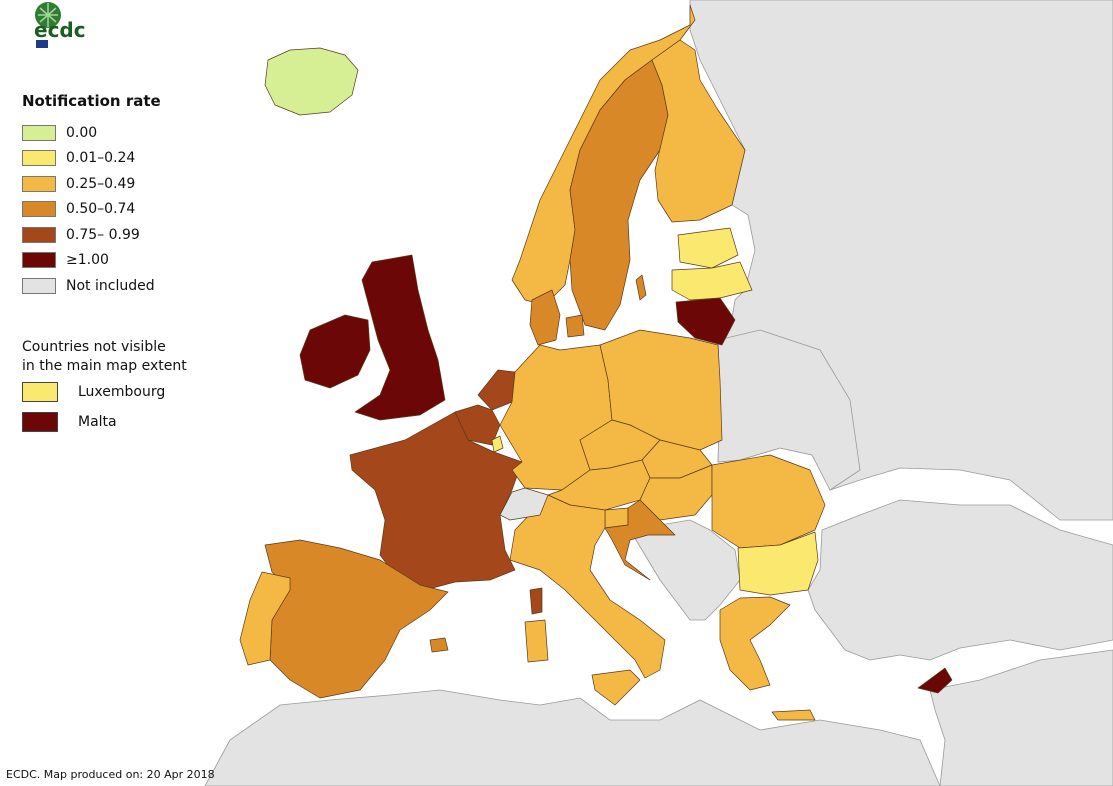  I want to click on not-visible-item: Luxembourg, so click(152, 392).